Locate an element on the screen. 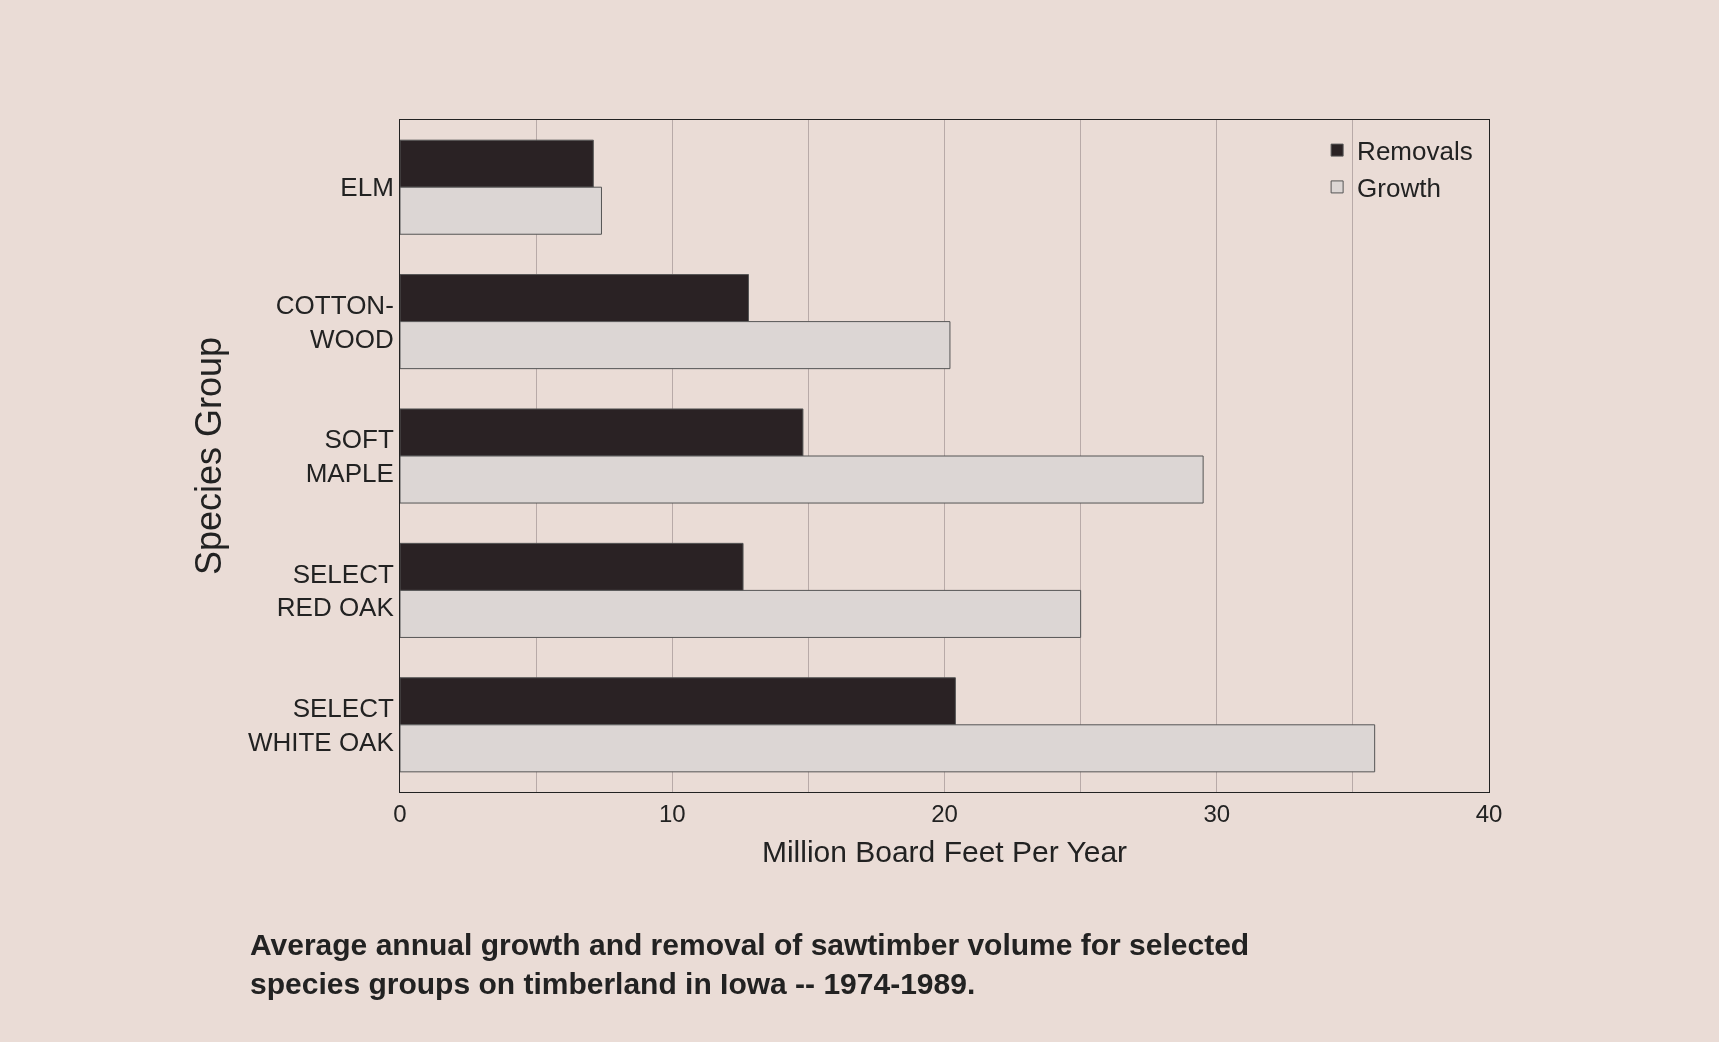 The image size is (1719, 1042). x-tick-label: 40 is located at coordinates (1489, 813).